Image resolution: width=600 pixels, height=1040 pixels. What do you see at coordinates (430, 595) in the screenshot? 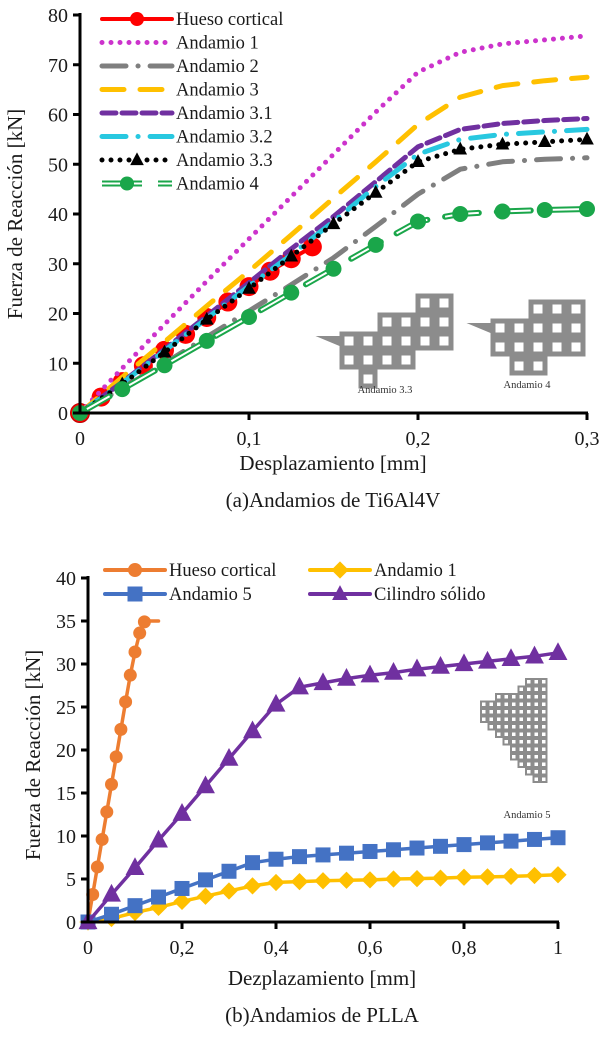
I see `legend-label: Cilindro sólido` at bounding box center [430, 595].